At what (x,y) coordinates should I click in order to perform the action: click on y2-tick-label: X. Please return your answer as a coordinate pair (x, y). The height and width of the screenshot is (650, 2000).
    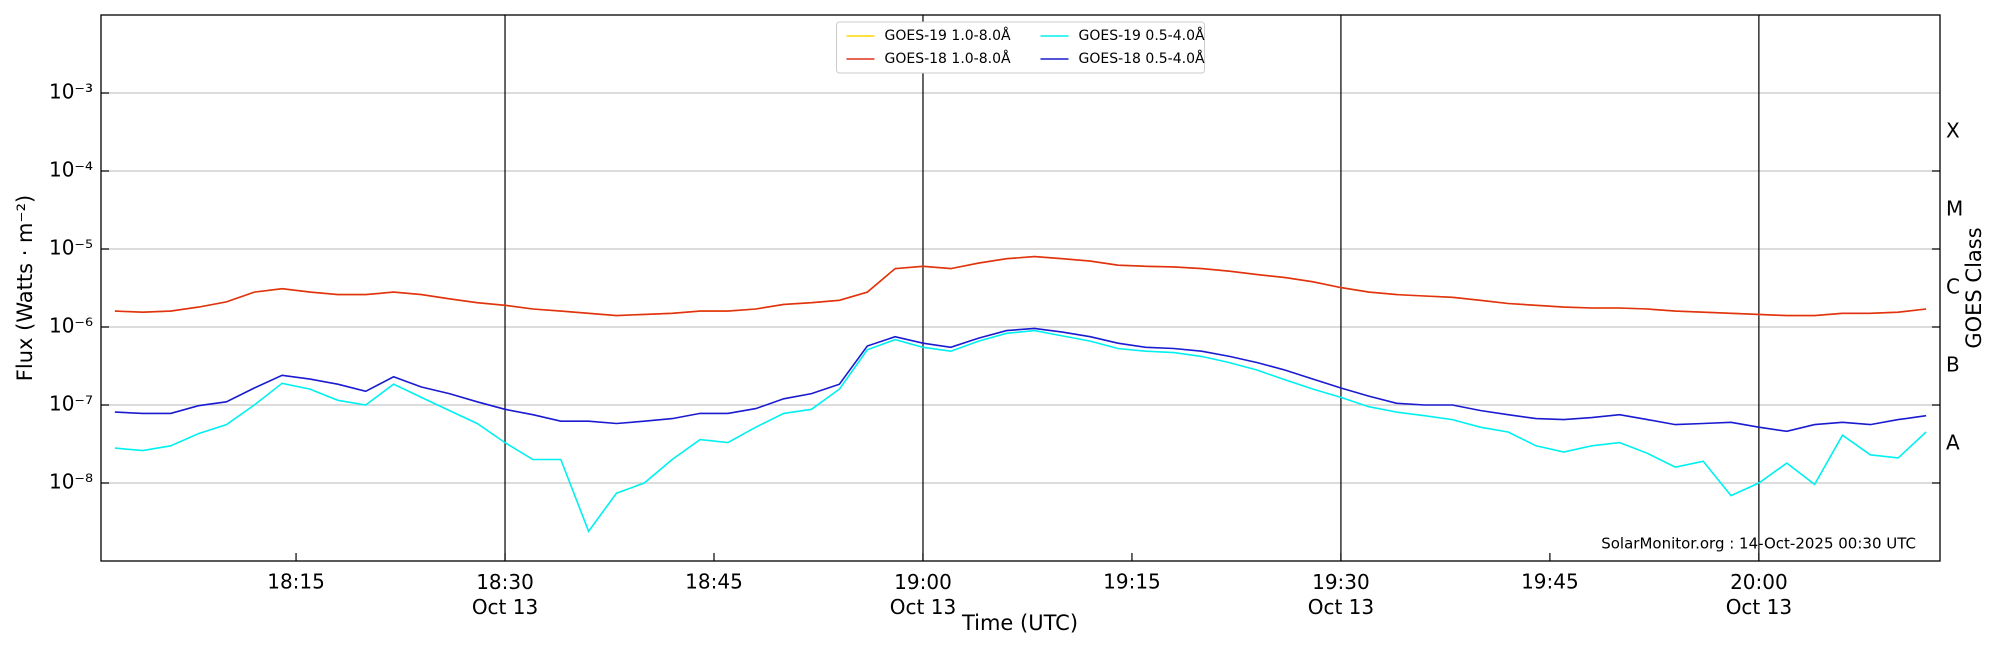
    Looking at the image, I should click on (1953, 131).